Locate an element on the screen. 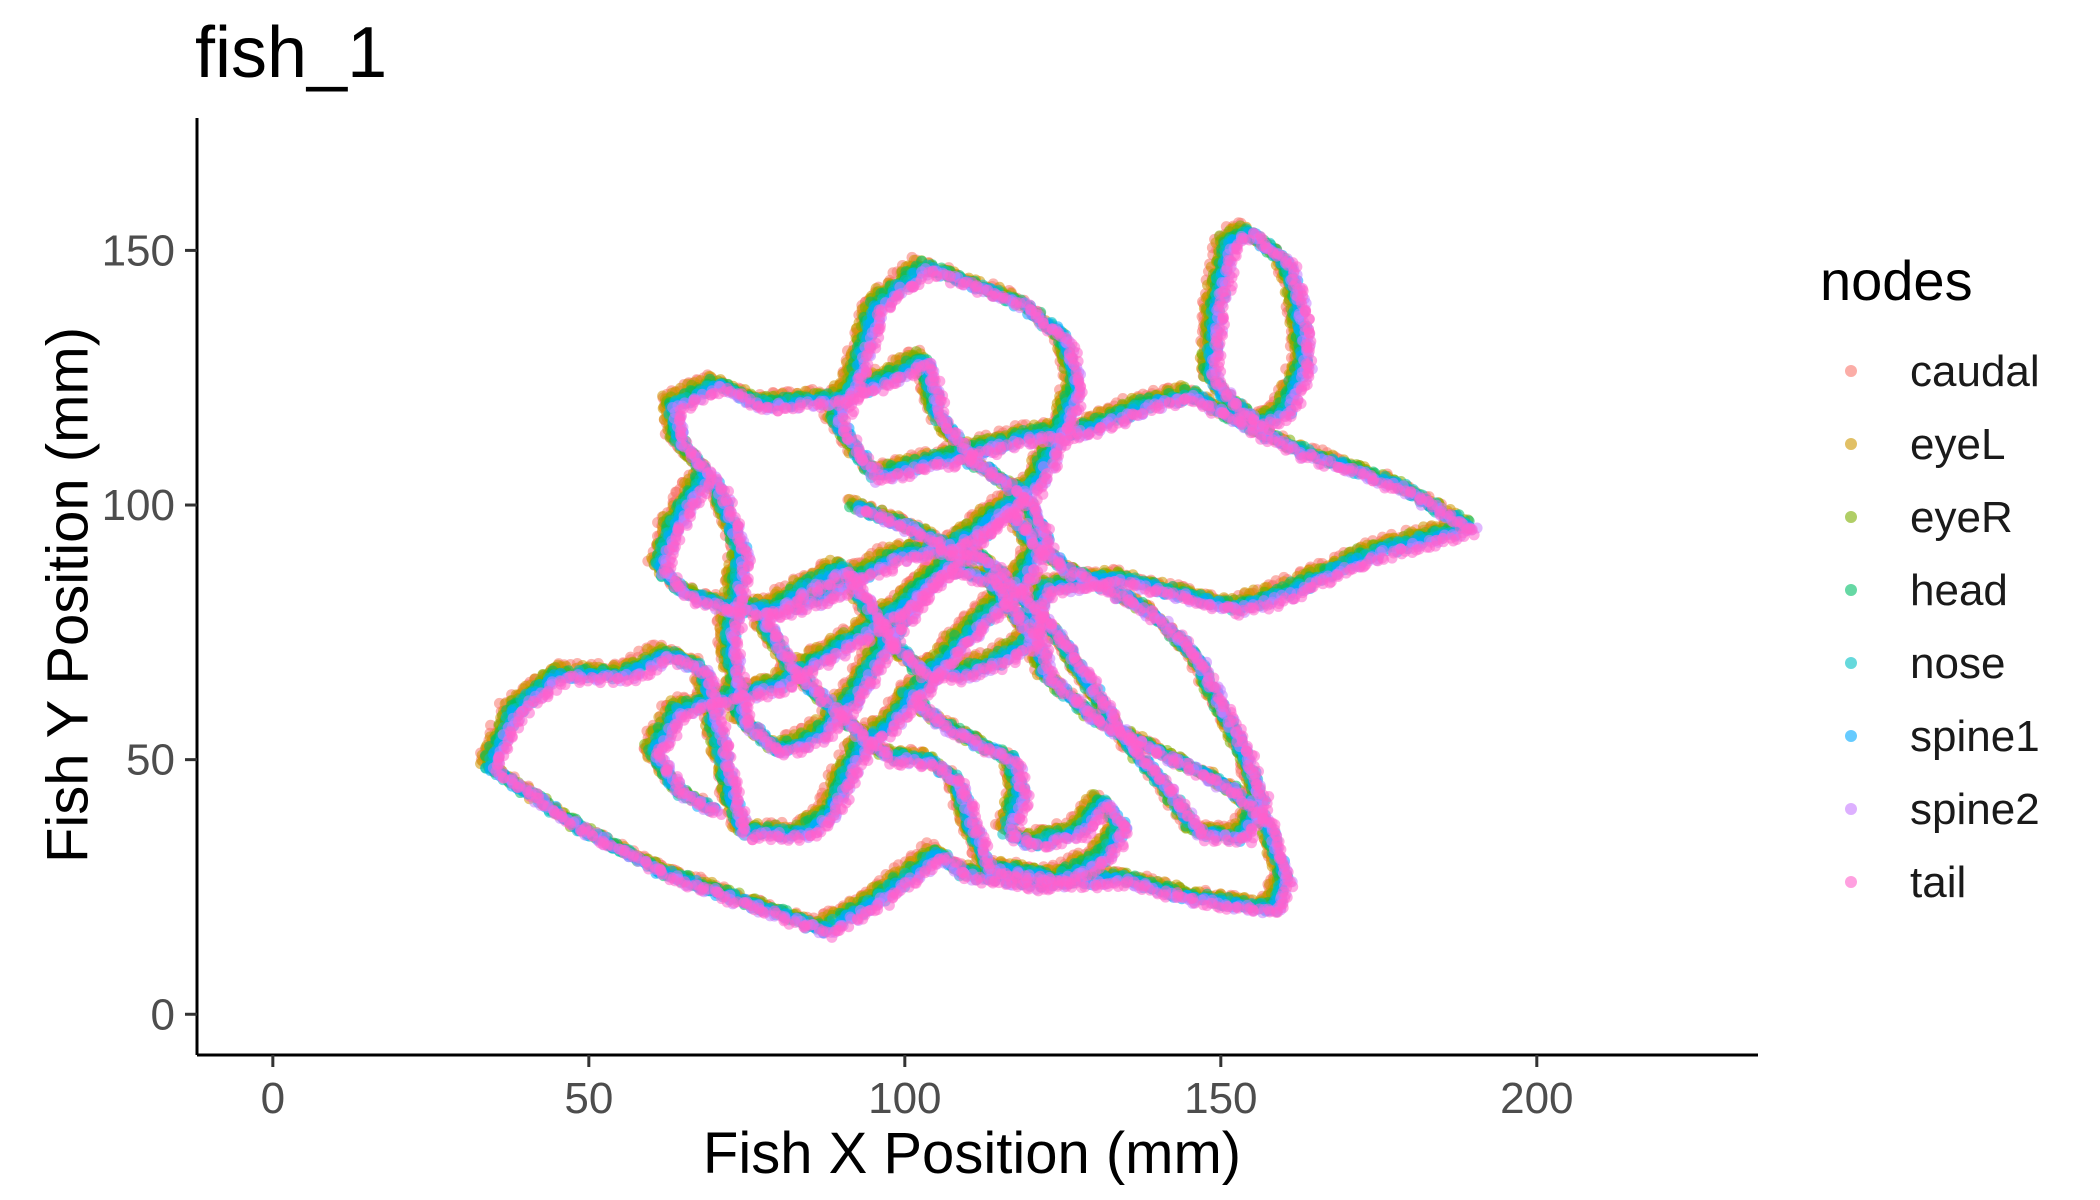  x-tick-label: 200 is located at coordinates (1536, 1098).